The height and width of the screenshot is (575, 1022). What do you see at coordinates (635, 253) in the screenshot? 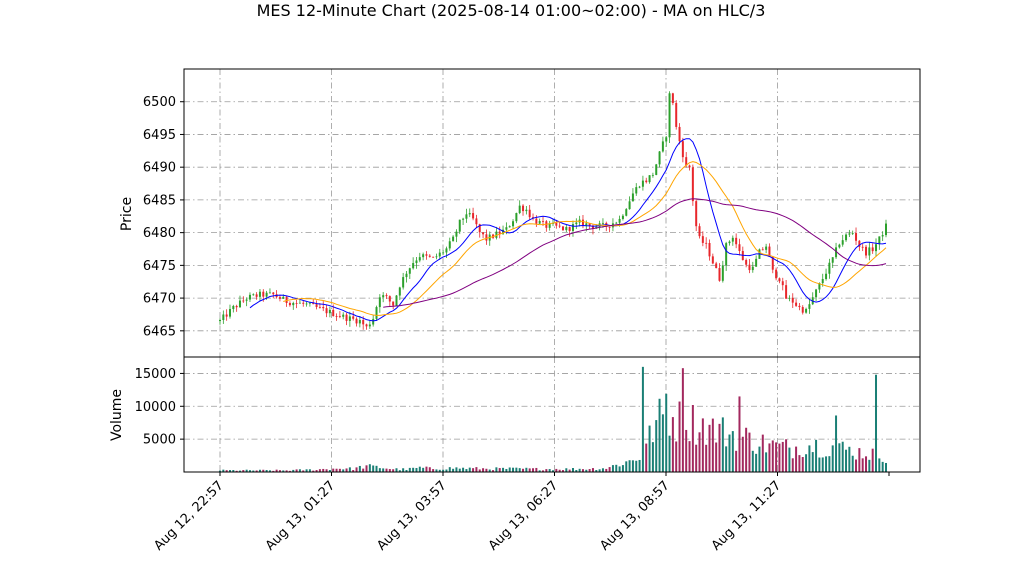
I see `ma-slow-line` at bounding box center [635, 253].